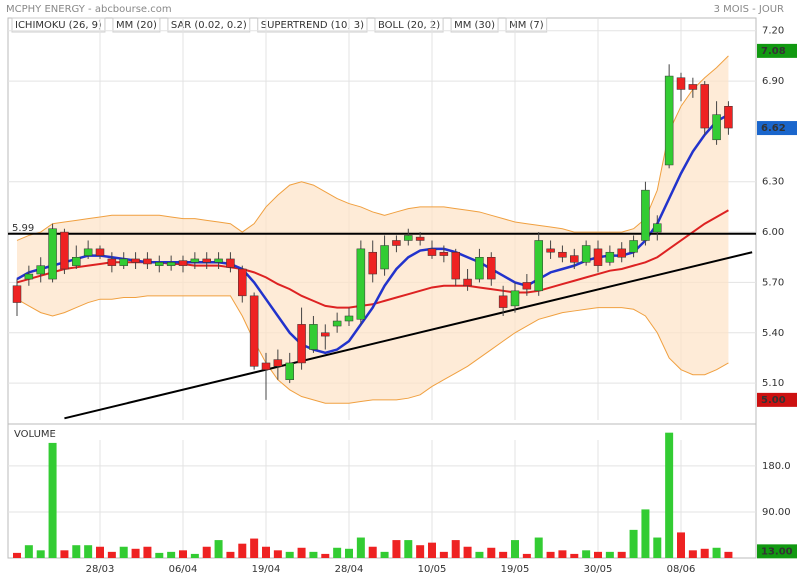  What do you see at coordinates (349, 569) in the screenshot?
I see `x-tick-label: 28/04` at bounding box center [349, 569].